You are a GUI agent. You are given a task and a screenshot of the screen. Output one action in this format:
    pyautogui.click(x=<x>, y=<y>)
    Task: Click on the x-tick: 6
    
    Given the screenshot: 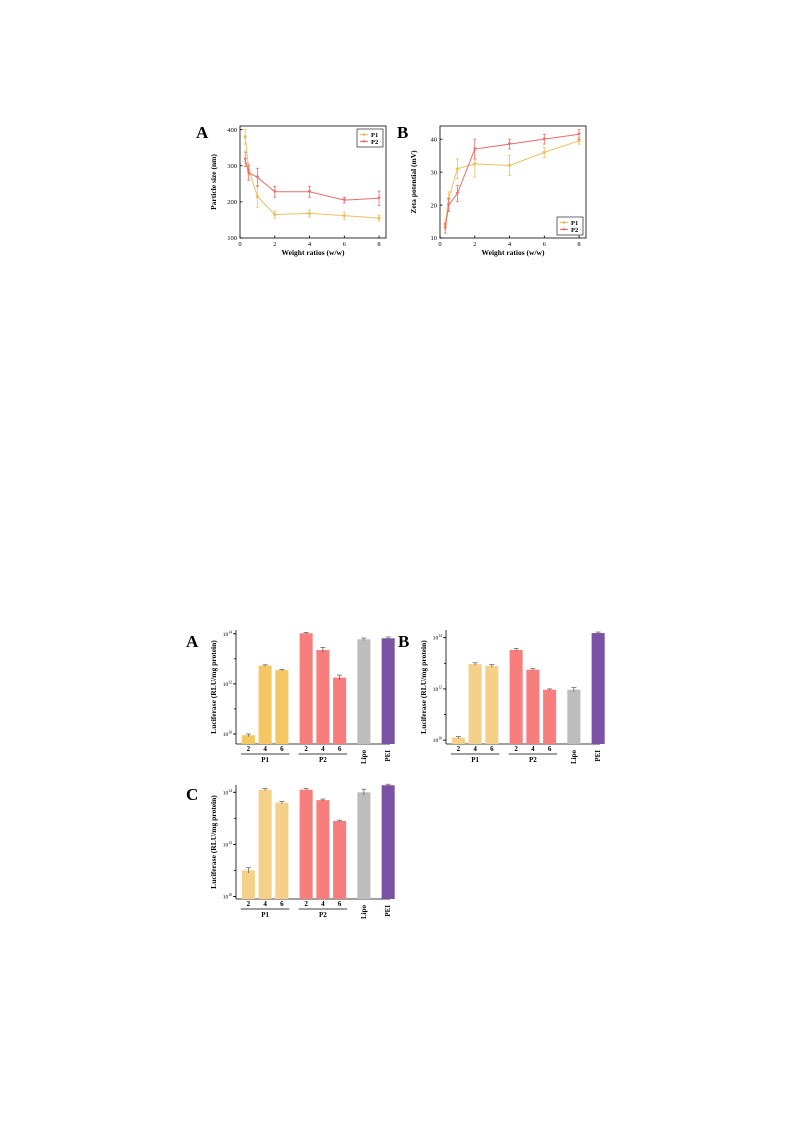 What is the action you would take?
    pyautogui.click(x=345, y=241)
    